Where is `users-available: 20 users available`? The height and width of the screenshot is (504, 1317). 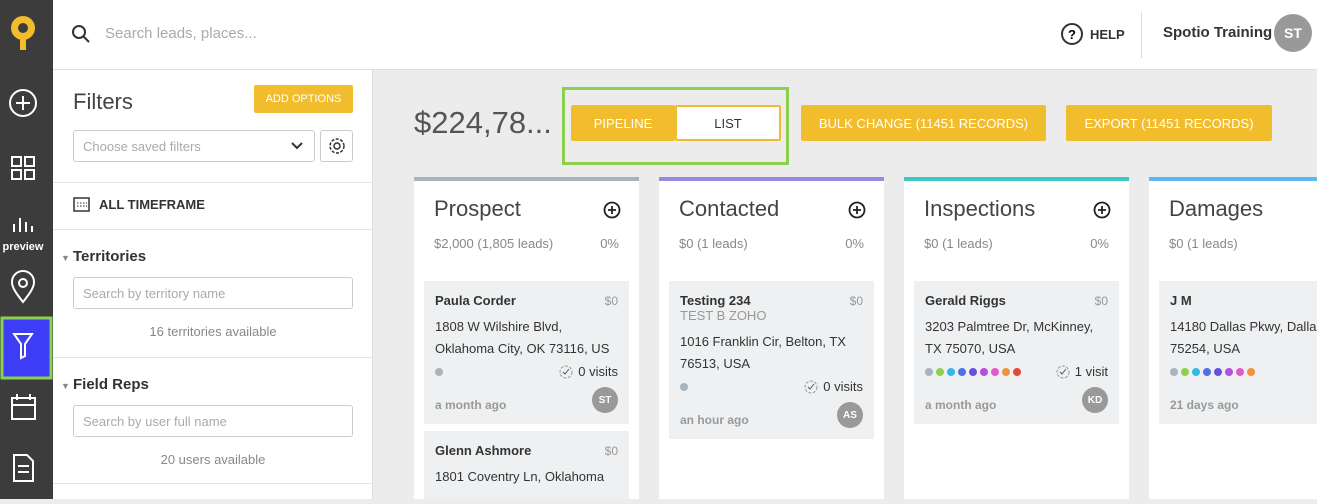 users-available: 20 users available is located at coordinates (213, 459).